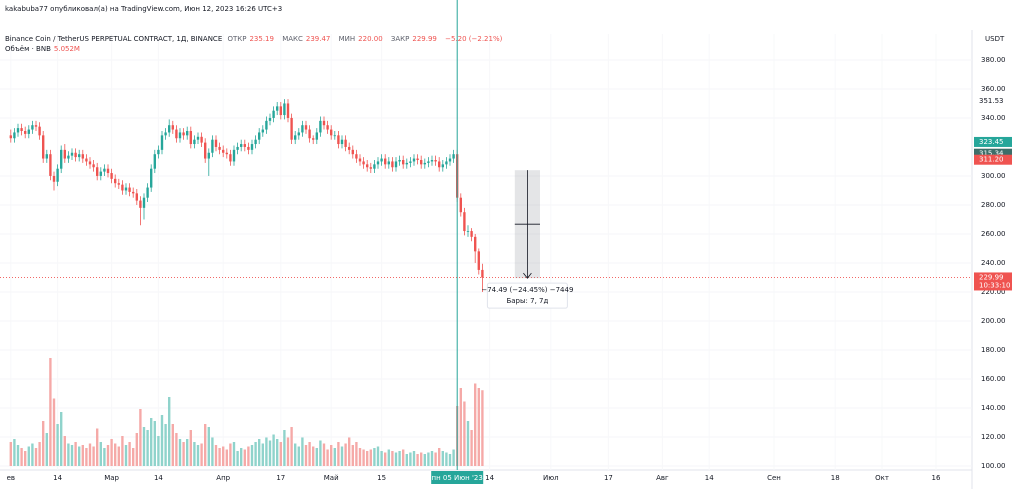 This screenshot has width=1012, height=489. I want to click on x-tick-label: Сен, so click(774, 478).